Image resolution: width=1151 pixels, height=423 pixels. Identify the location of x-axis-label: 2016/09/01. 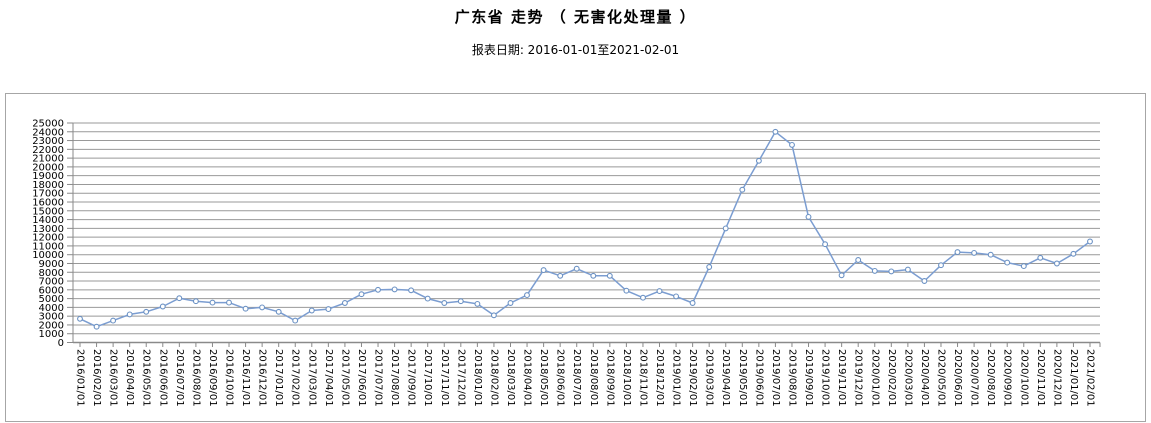
(212, 378).